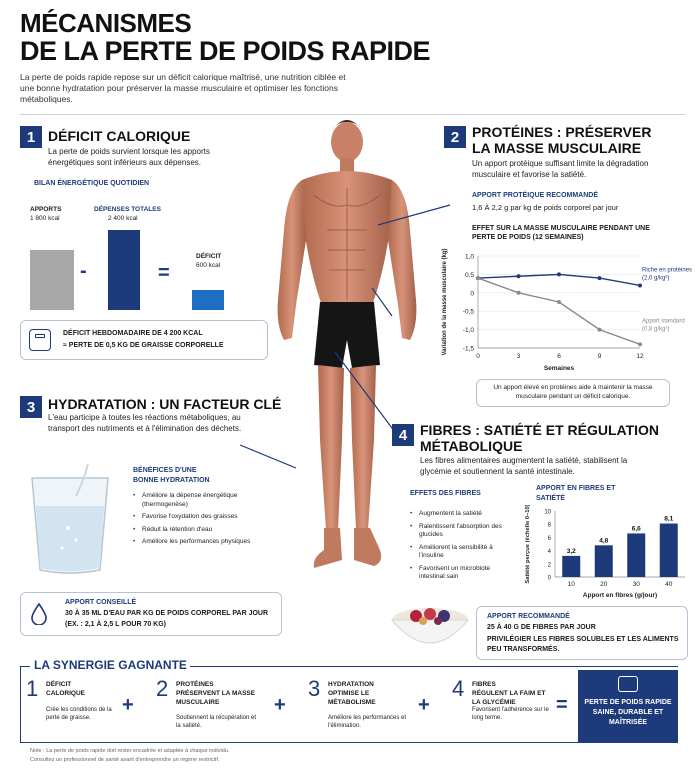 Image resolution: width=699 pixels, height=768 pixels. I want to click on hydration-advice-title: APPORT CONSEILLÉ, so click(101, 602).